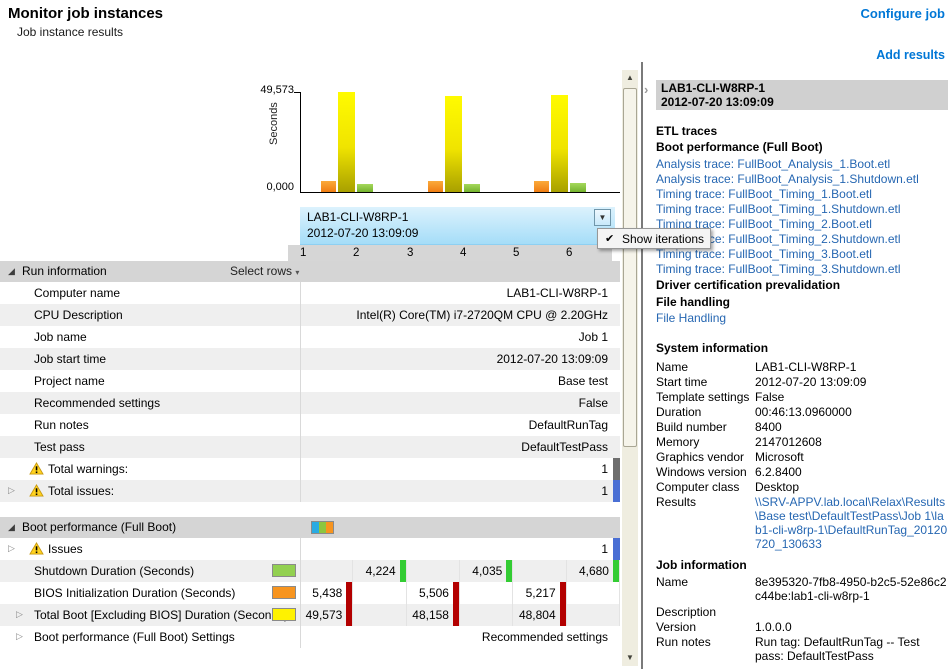 The width and height of the screenshot is (948, 669). I want to click on left-pane-scrollbar: ▲ ▼, so click(630, 368).